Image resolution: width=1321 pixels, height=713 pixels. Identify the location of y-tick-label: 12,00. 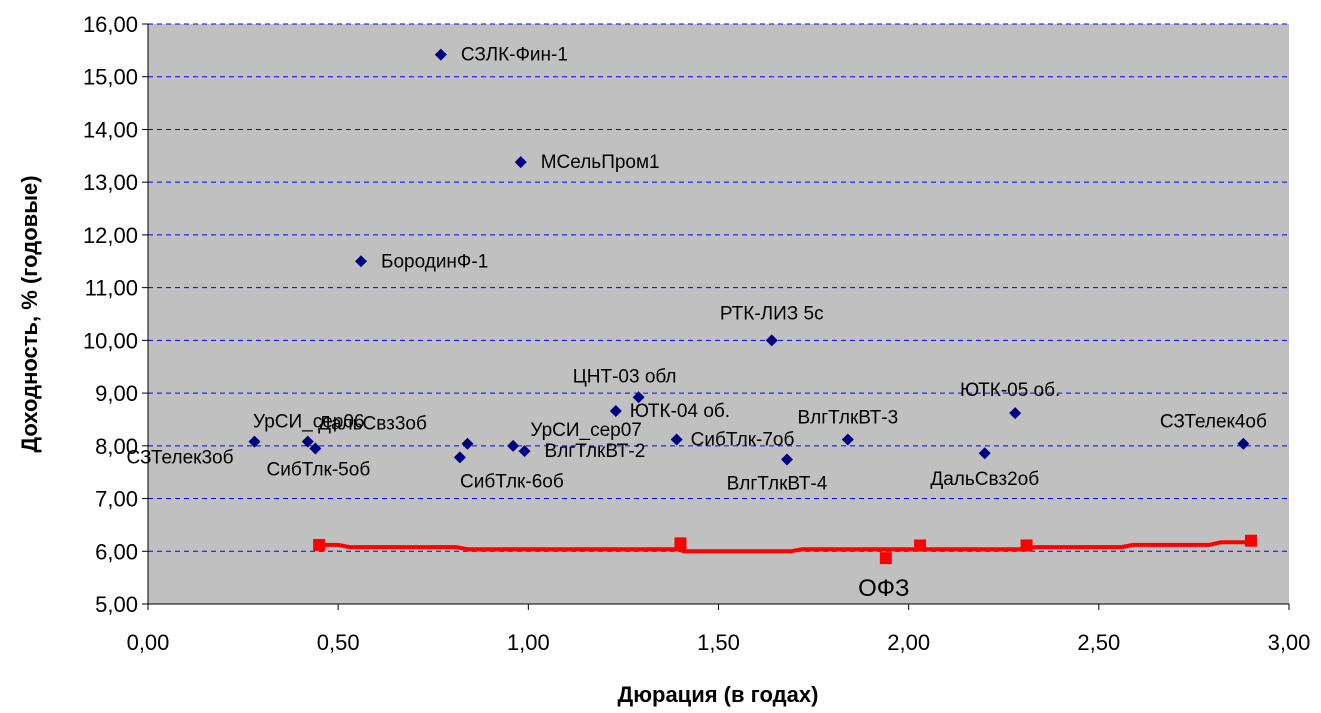
(110, 235).